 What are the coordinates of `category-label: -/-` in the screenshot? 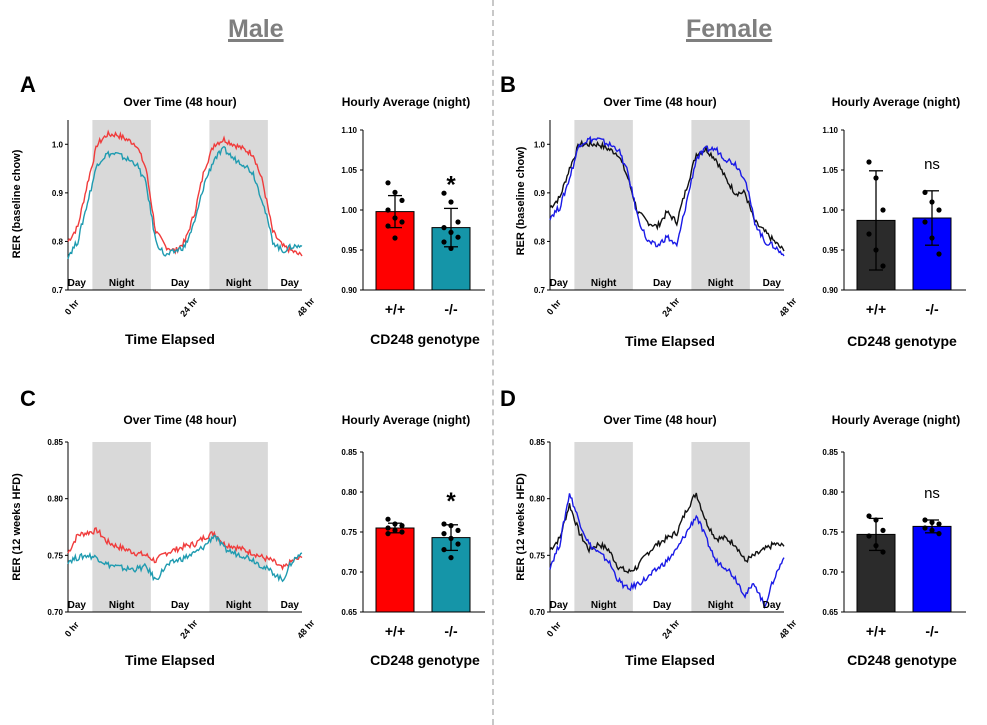 It's located at (932, 309).